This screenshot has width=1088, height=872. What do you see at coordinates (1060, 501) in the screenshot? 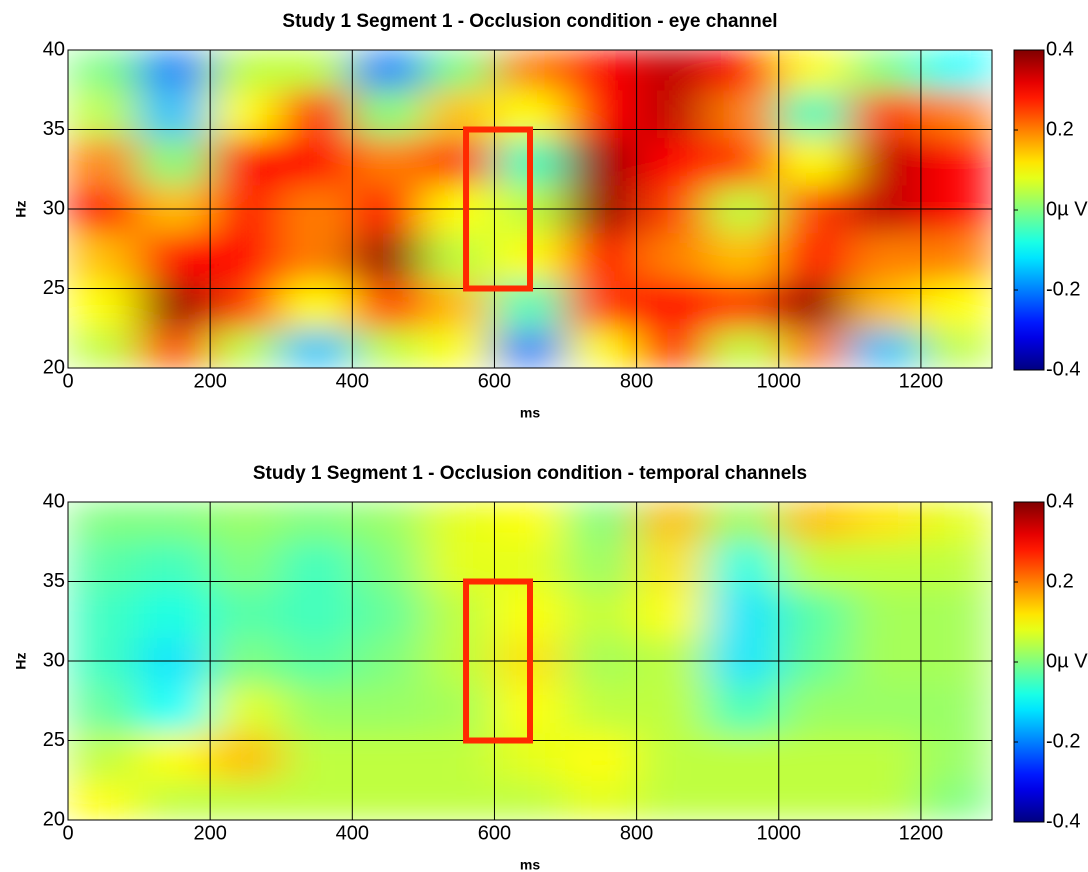
I see `colorbar-tick-label: 0.4` at bounding box center [1060, 501].